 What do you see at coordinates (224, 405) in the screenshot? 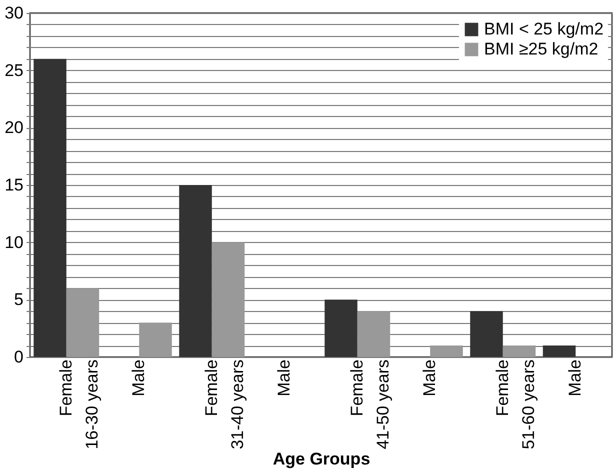
I see `x-tick-label: Female 31-40 years` at bounding box center [224, 405].